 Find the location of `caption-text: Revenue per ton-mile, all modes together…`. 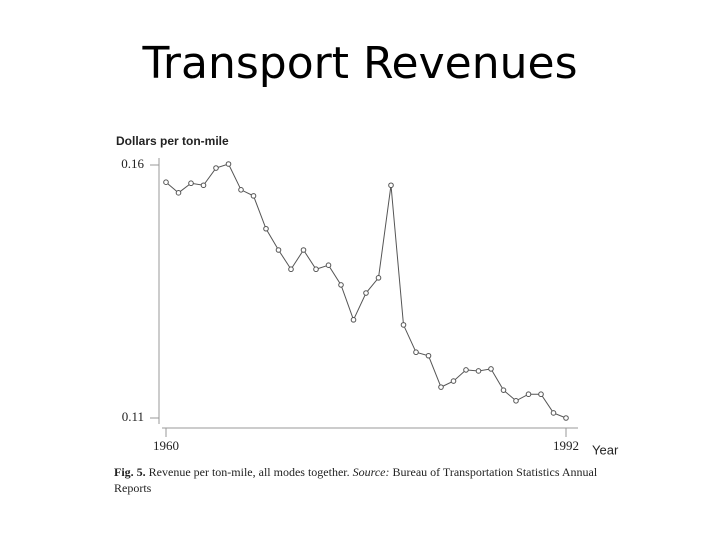

caption-text: Revenue per ton-mile, all modes together… is located at coordinates (249, 472).